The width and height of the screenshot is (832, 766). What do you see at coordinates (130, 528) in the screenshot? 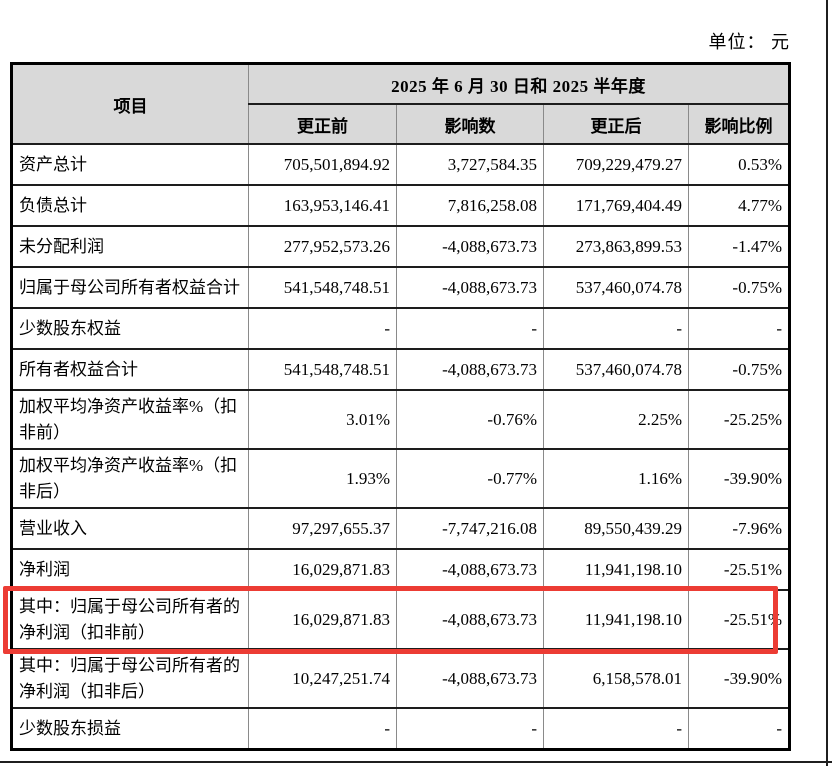
I see `row-label: 营业收入` at bounding box center [130, 528].